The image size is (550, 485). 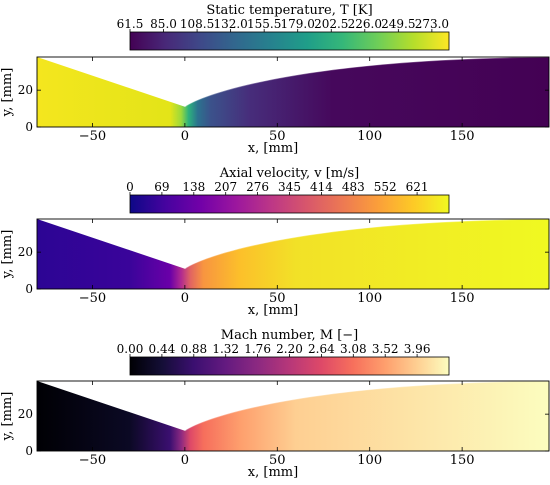 I want to click on colorbar-title: Static temperature, T [K], so click(x=289, y=10).